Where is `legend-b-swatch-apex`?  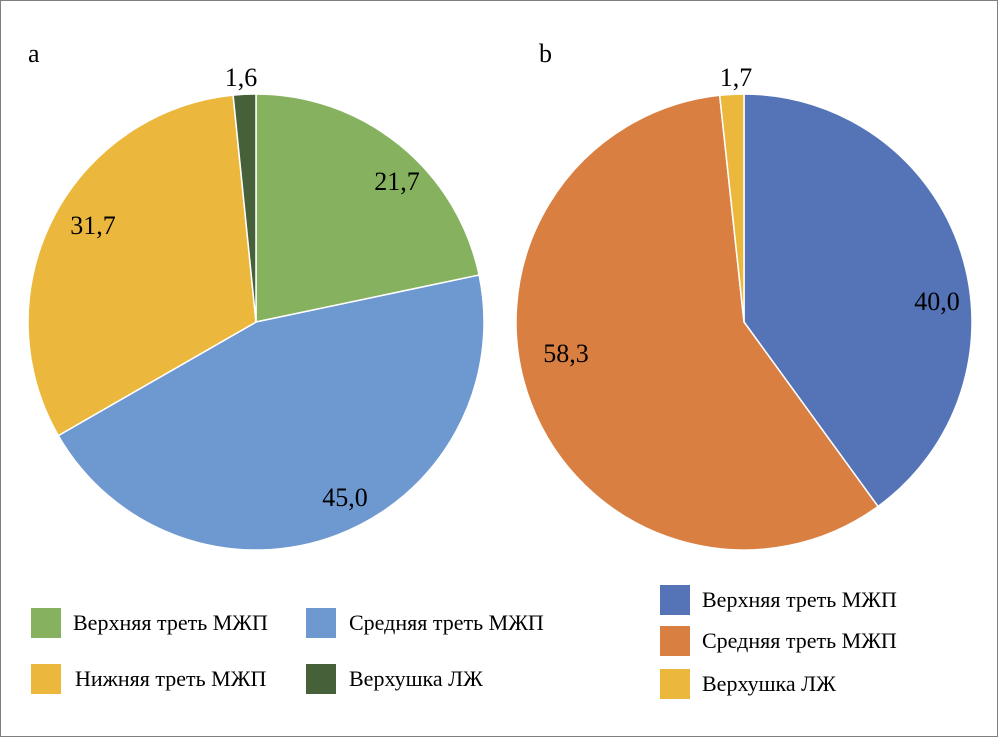
legend-b-swatch-apex is located at coordinates (675, 684).